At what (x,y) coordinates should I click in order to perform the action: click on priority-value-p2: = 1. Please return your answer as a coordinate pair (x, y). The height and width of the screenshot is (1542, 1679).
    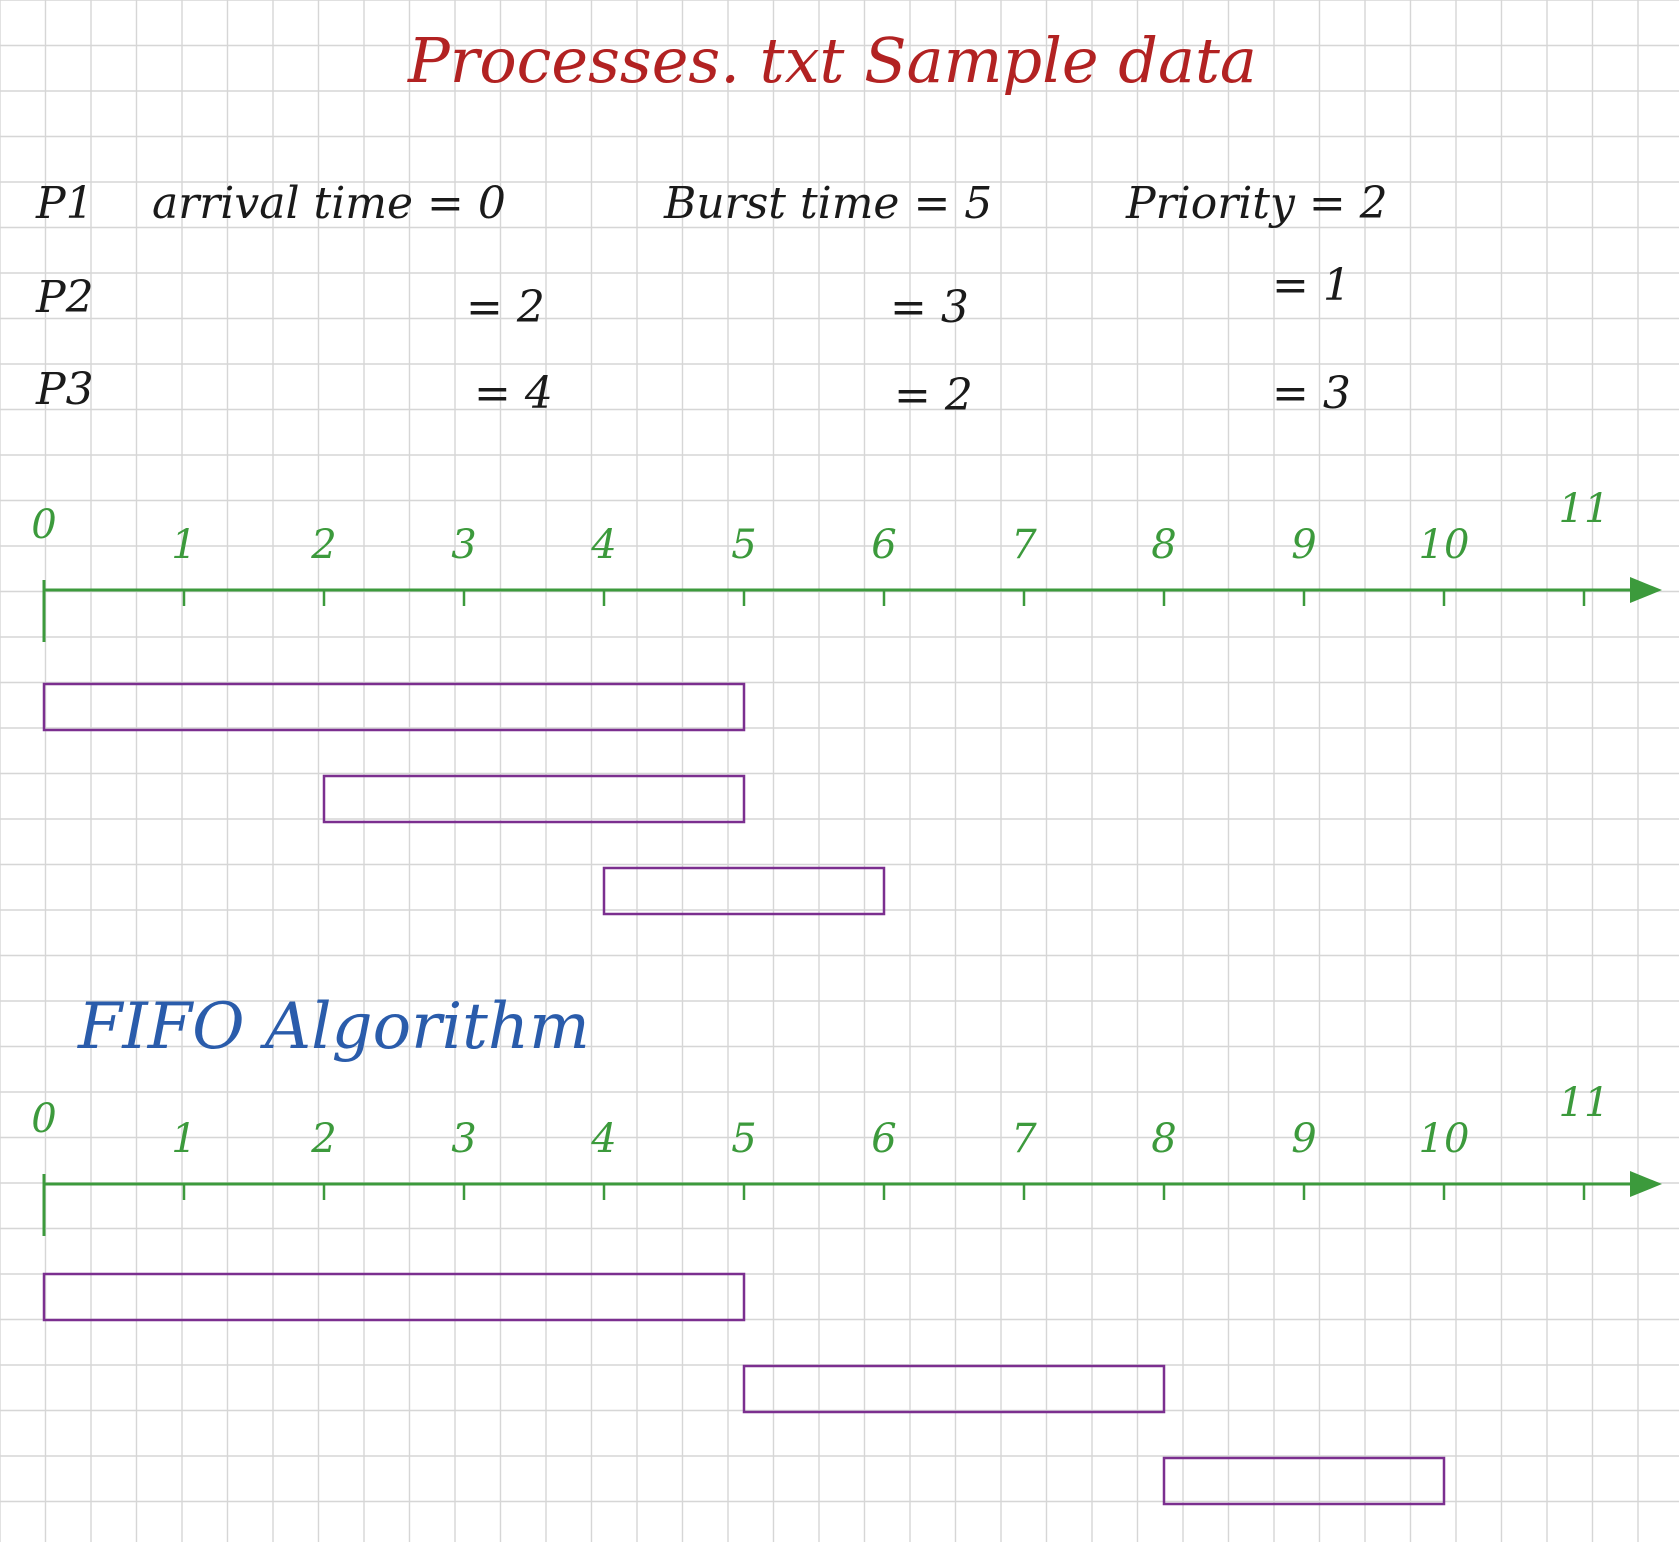
    Looking at the image, I should click on (1311, 285).